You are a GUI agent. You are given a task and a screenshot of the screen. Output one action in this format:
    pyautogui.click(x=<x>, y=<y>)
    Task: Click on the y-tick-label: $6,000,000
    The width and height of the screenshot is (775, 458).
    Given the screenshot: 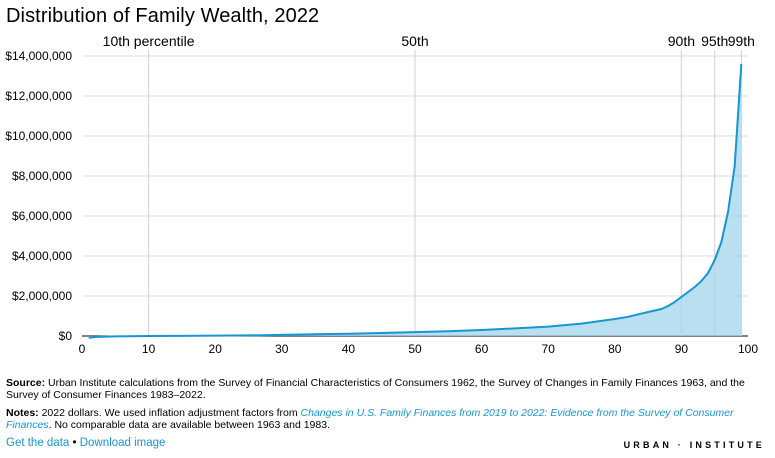 What is the action you would take?
    pyautogui.click(x=42, y=216)
    